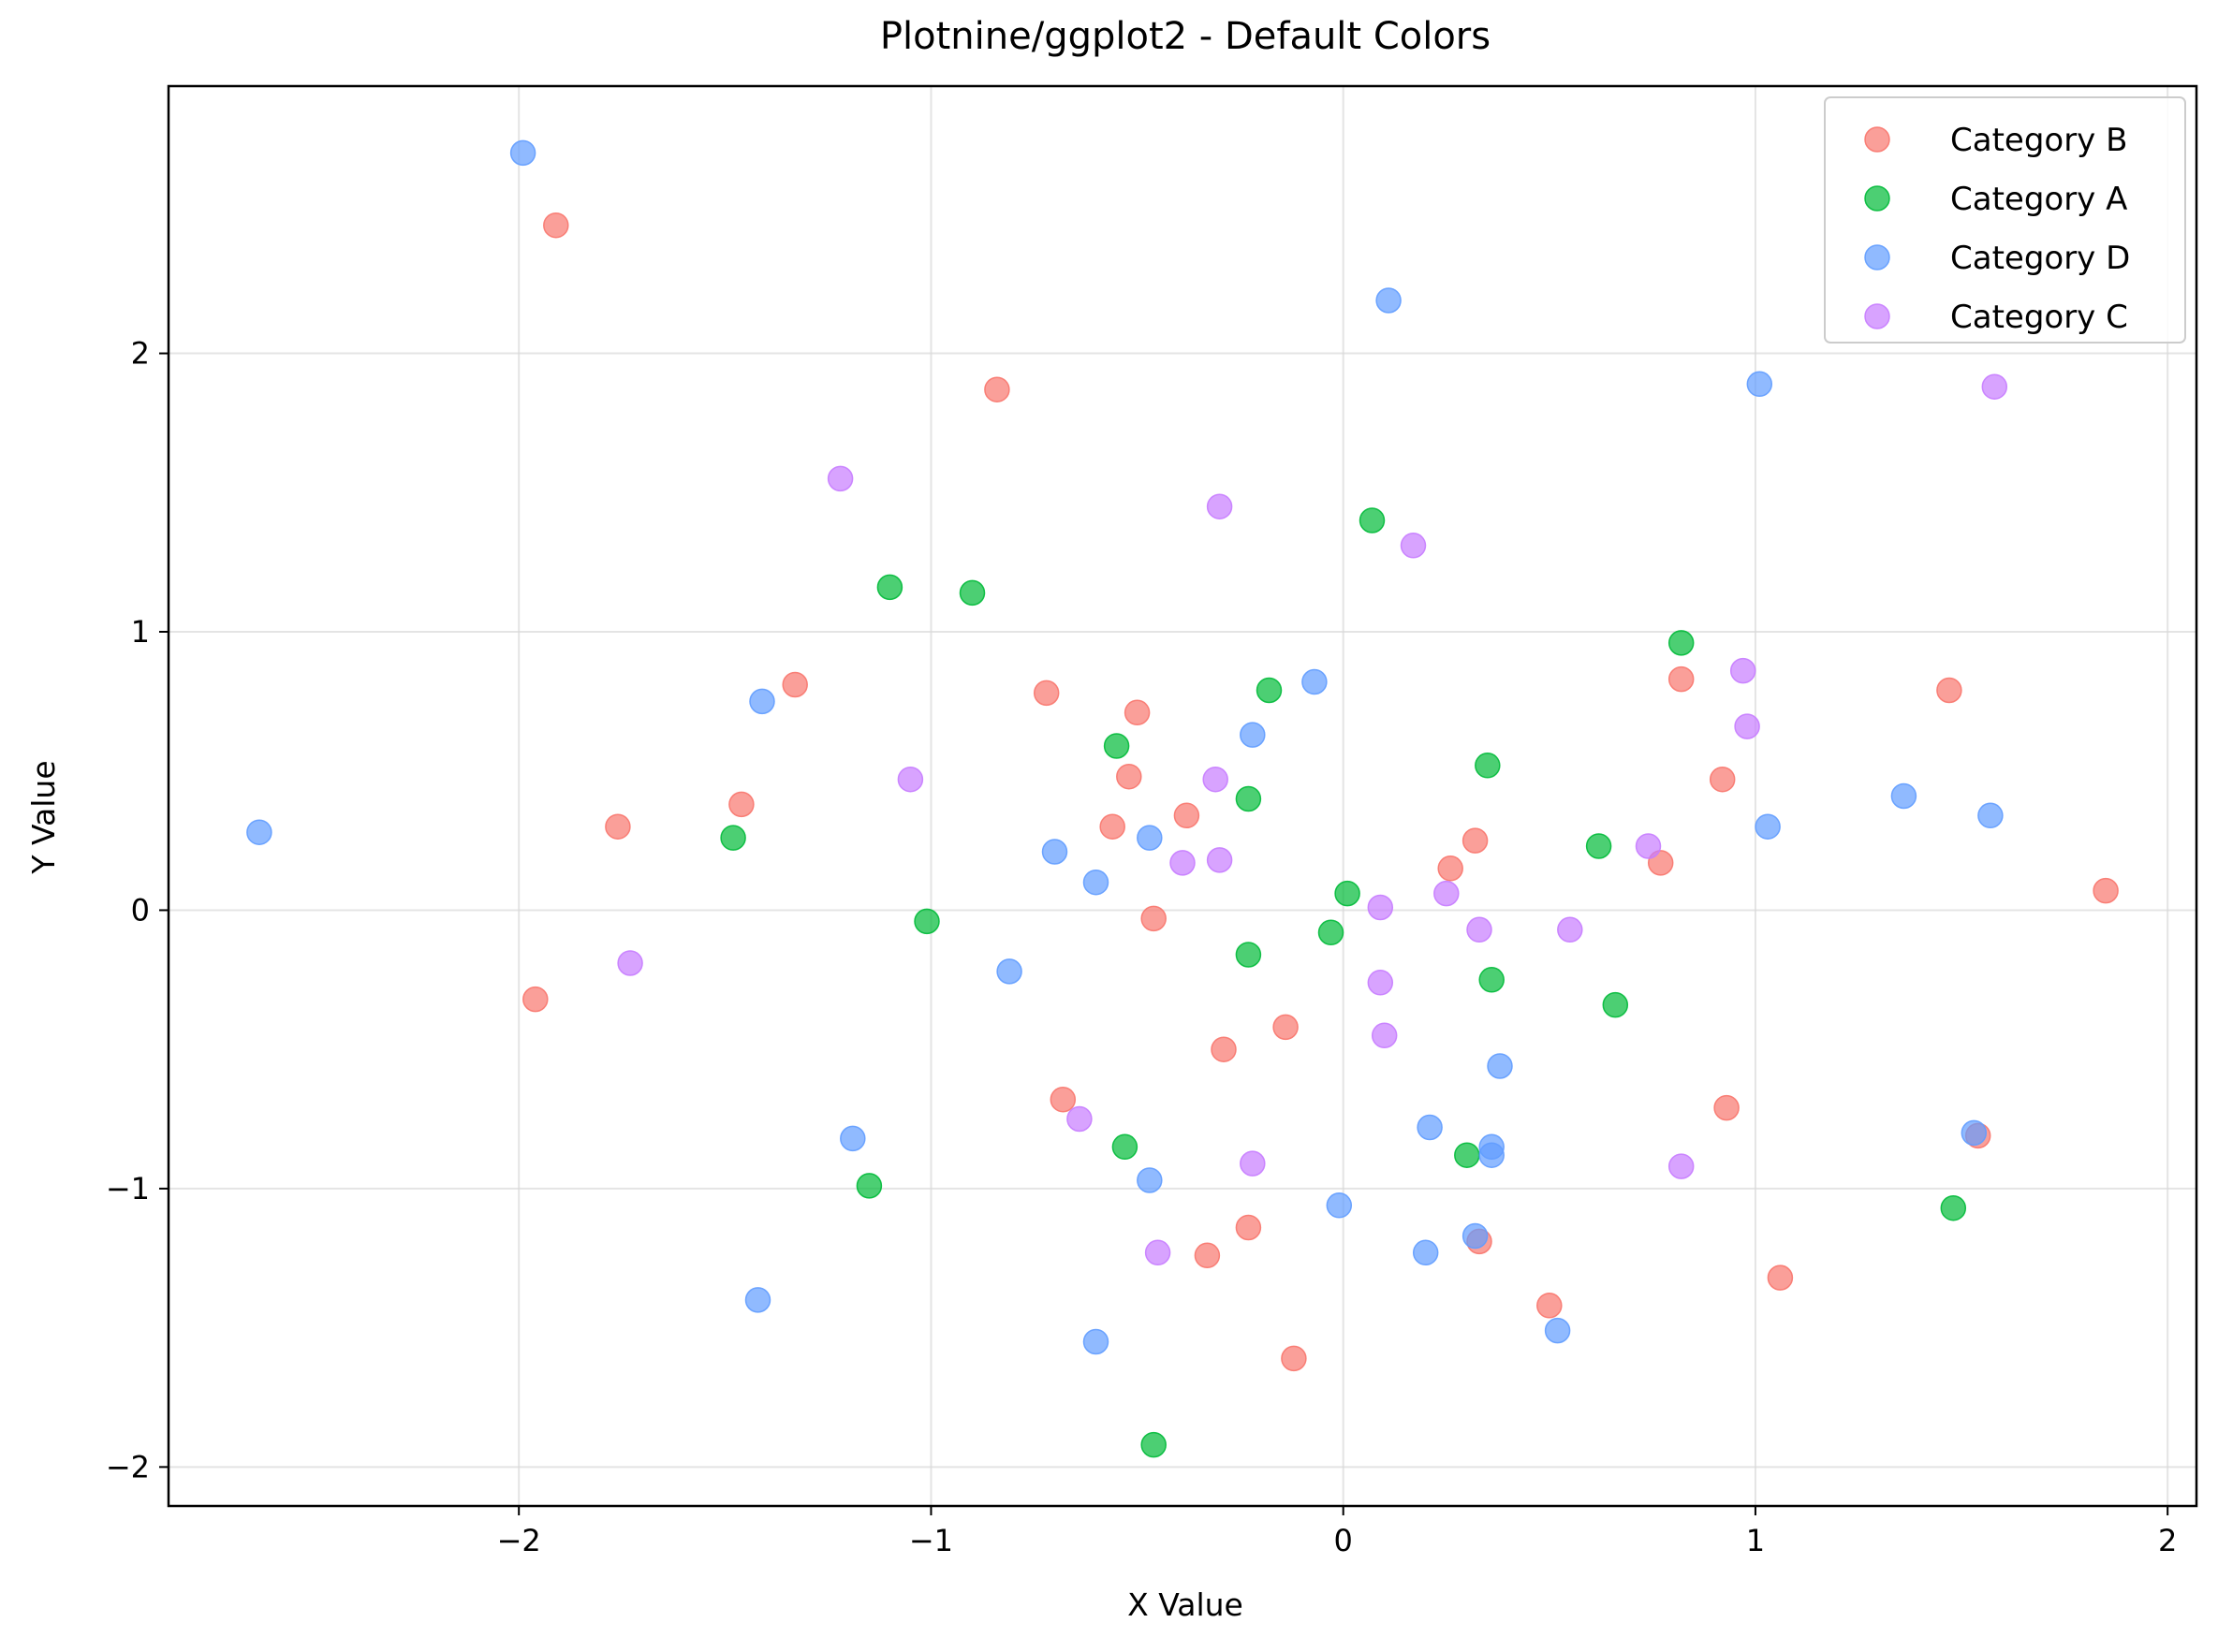 The width and height of the screenshot is (2218, 1652). What do you see at coordinates (128, 1189) in the screenshot?
I see `y-tick-label: −1` at bounding box center [128, 1189].